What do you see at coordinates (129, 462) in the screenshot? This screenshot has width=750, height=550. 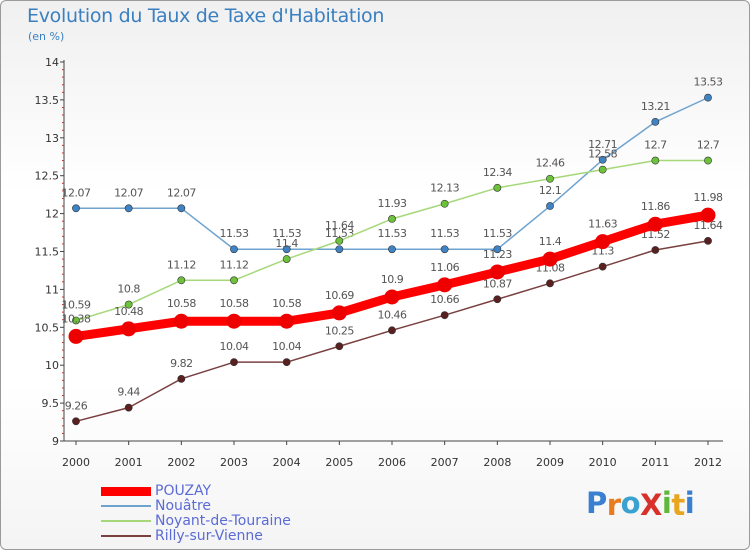 I see `x-tick-label: 2001` at bounding box center [129, 462].